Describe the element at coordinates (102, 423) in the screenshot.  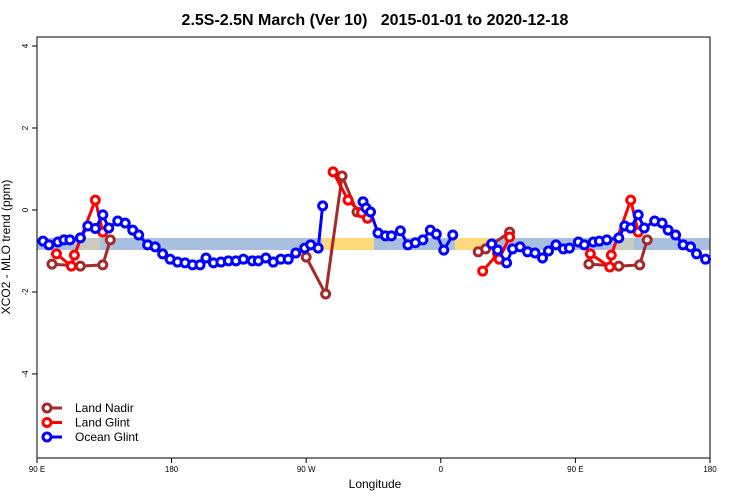
I see `legend-label: Land Glint` at that location.